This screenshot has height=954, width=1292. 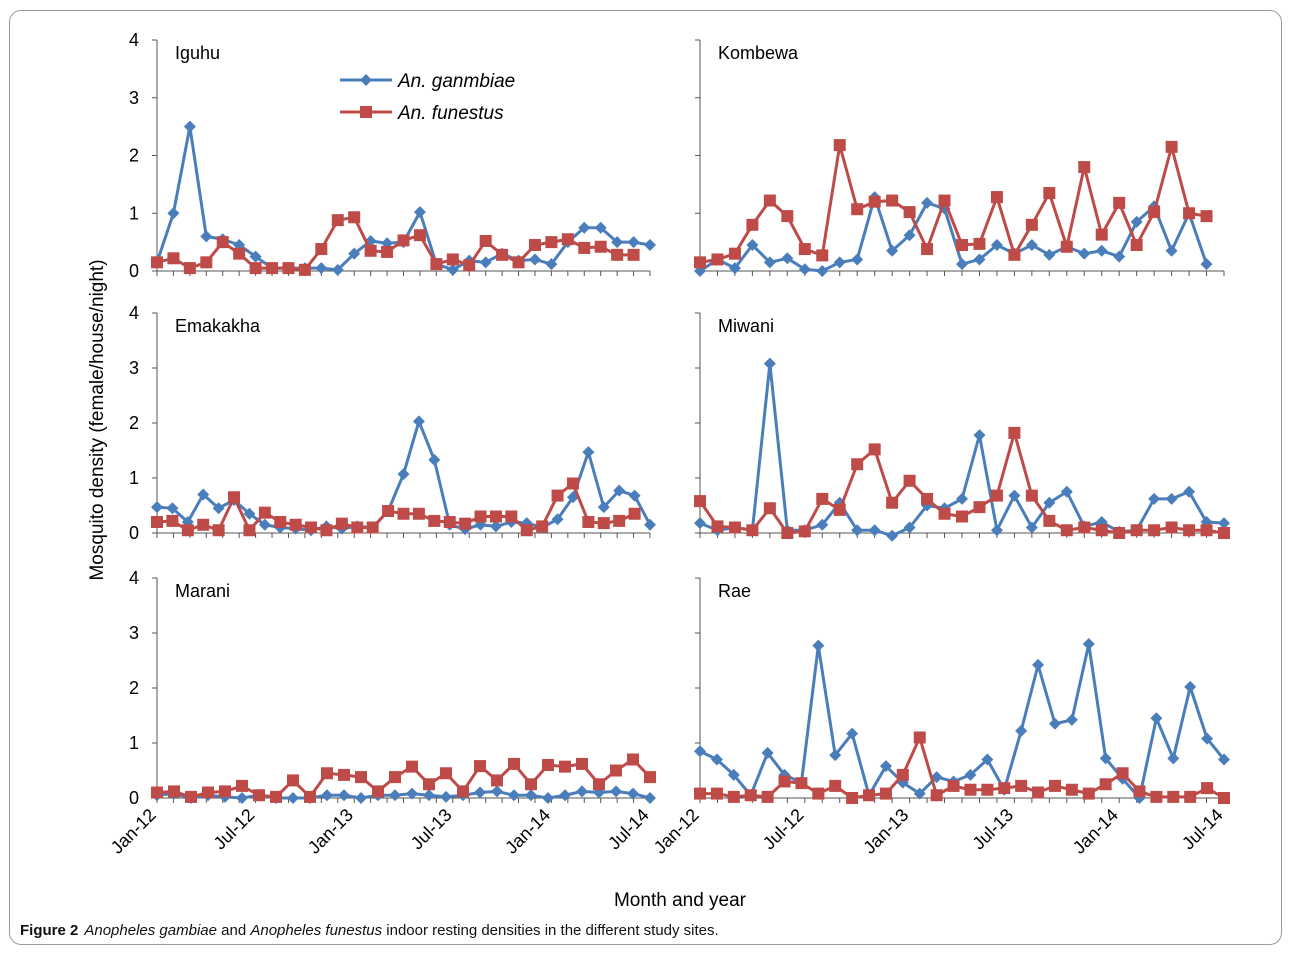 I want to click on panel-title: Emakakha, so click(x=218, y=326).